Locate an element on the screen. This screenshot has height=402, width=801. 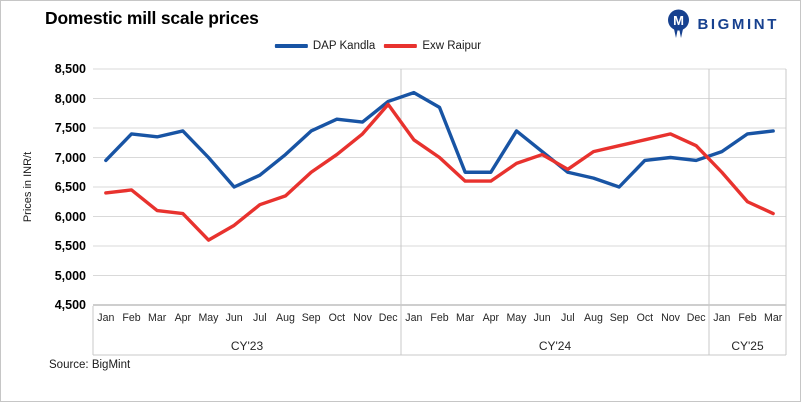
legend-item-exw-raipur: Exw Raipur is located at coordinates (432, 46).